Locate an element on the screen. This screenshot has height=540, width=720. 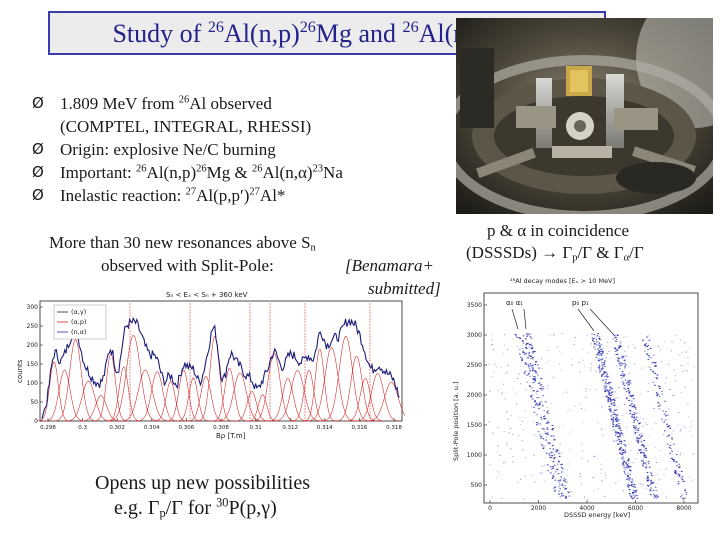
heatmap-xtick-label: 4000 is located at coordinates (586, 508).